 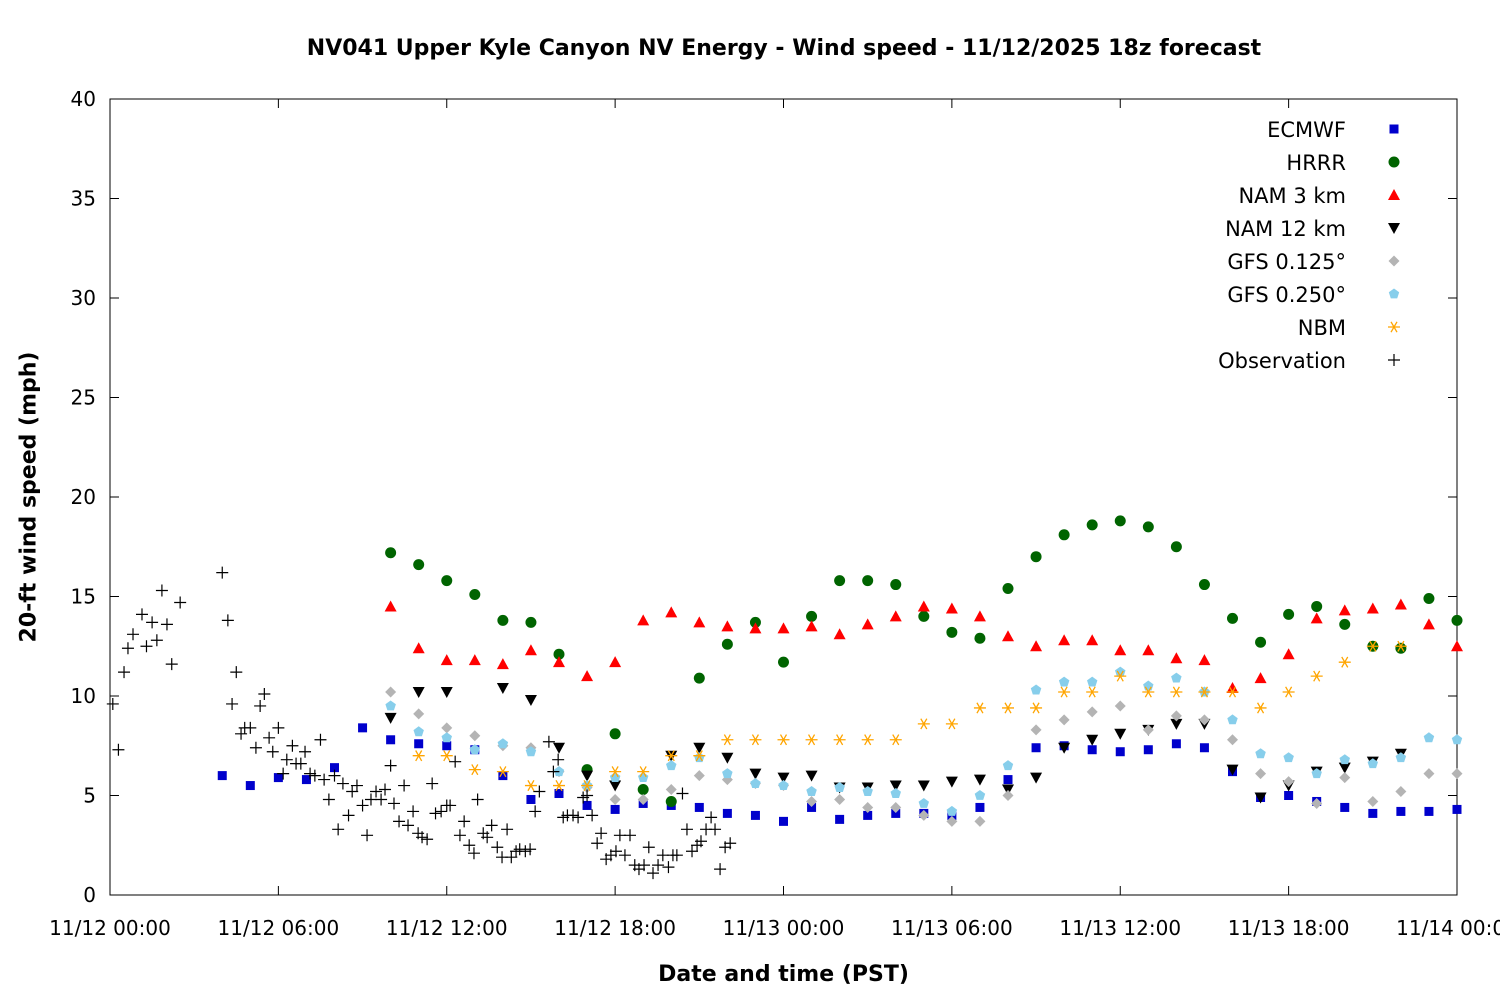 What do you see at coordinates (83, 497) in the screenshot?
I see `y-tick-label: 20` at bounding box center [83, 497].